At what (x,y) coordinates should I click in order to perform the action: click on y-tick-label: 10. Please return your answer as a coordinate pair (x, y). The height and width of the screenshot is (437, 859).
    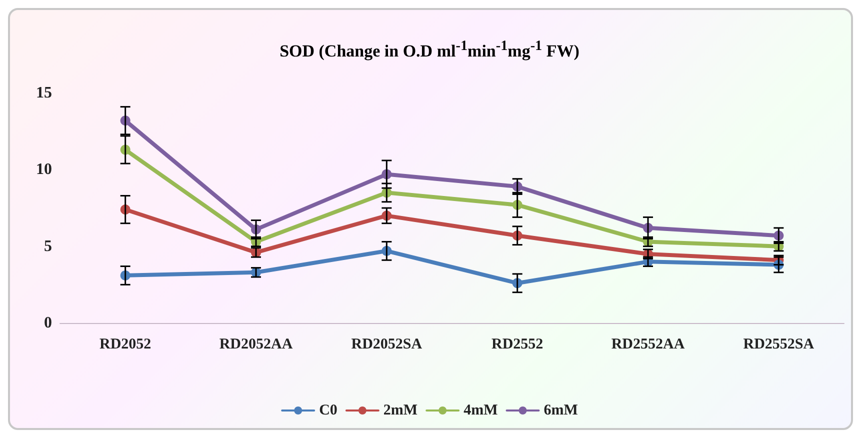
    Looking at the image, I should click on (44, 169).